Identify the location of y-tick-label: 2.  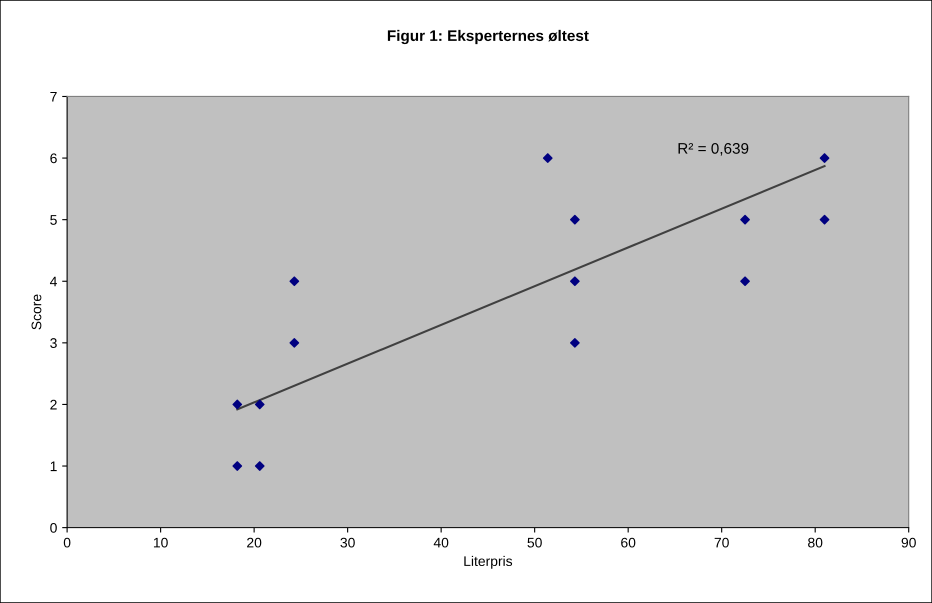
(53, 405).